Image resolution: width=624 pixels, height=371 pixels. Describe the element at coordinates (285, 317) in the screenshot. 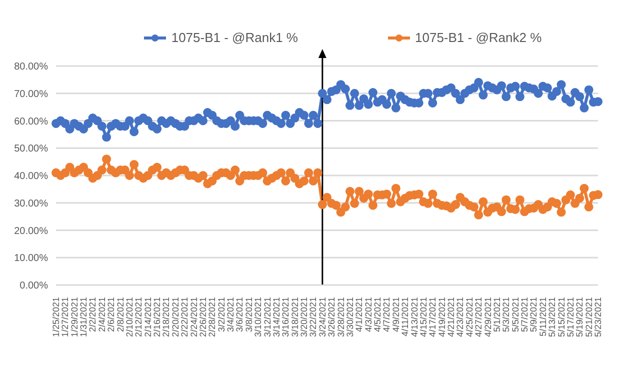

I see `x-tick-label: 3/16/2021` at that location.